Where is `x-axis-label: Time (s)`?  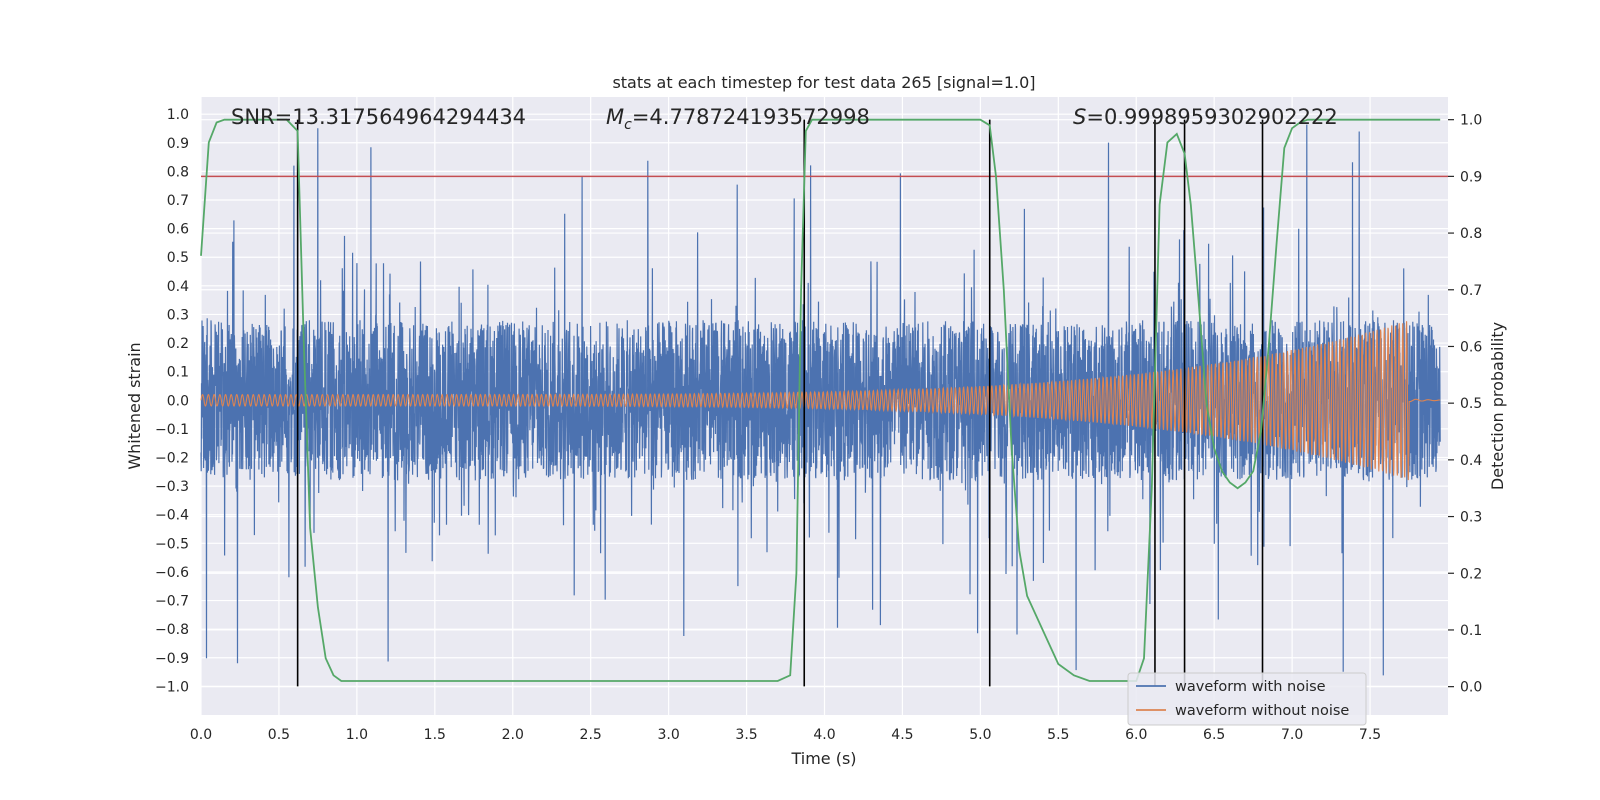 x-axis-label: Time (s) is located at coordinates (823, 758).